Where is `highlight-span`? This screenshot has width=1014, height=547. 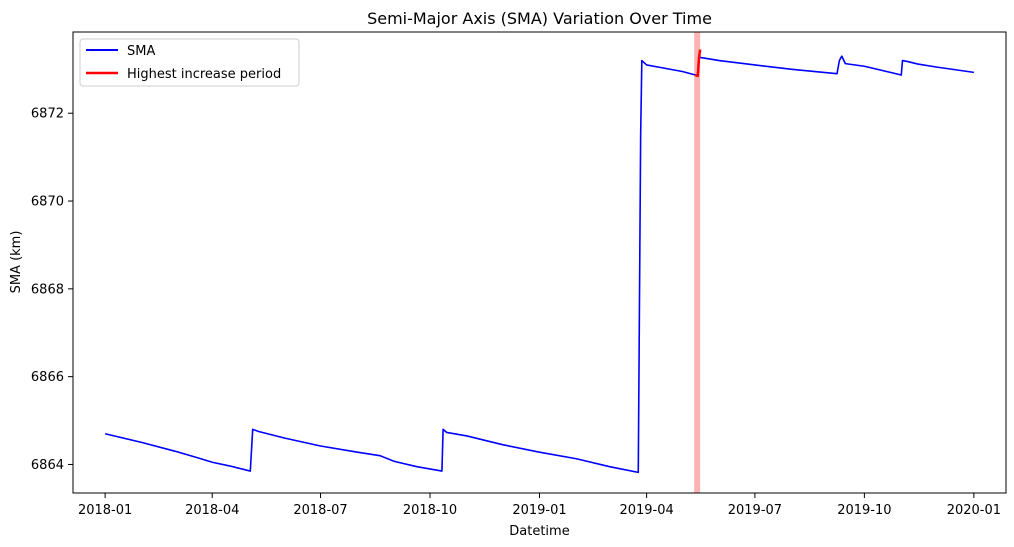
highlight-span is located at coordinates (697, 262).